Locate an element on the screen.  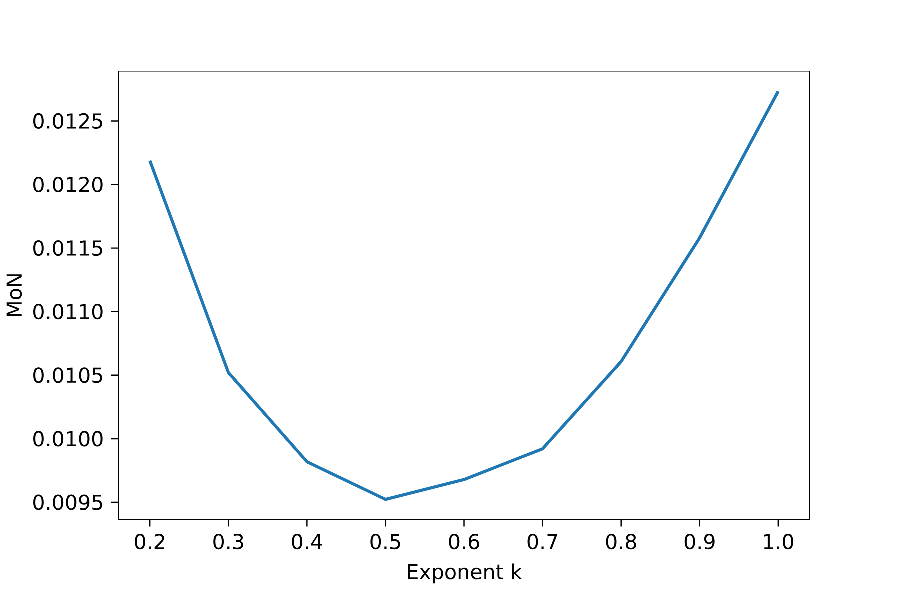
y-tick-label: 0.0115 is located at coordinates (68, 248).